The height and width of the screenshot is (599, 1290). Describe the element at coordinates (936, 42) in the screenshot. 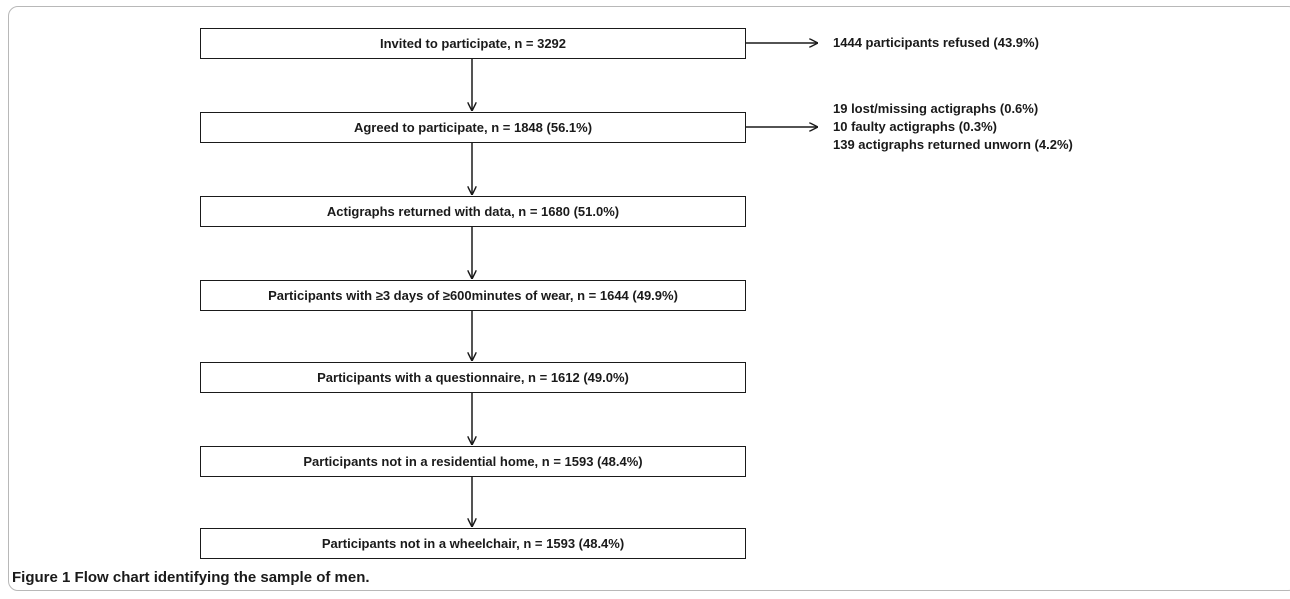

I see `exclusion-refused: 1444 participants refused (43.9%)` at that location.